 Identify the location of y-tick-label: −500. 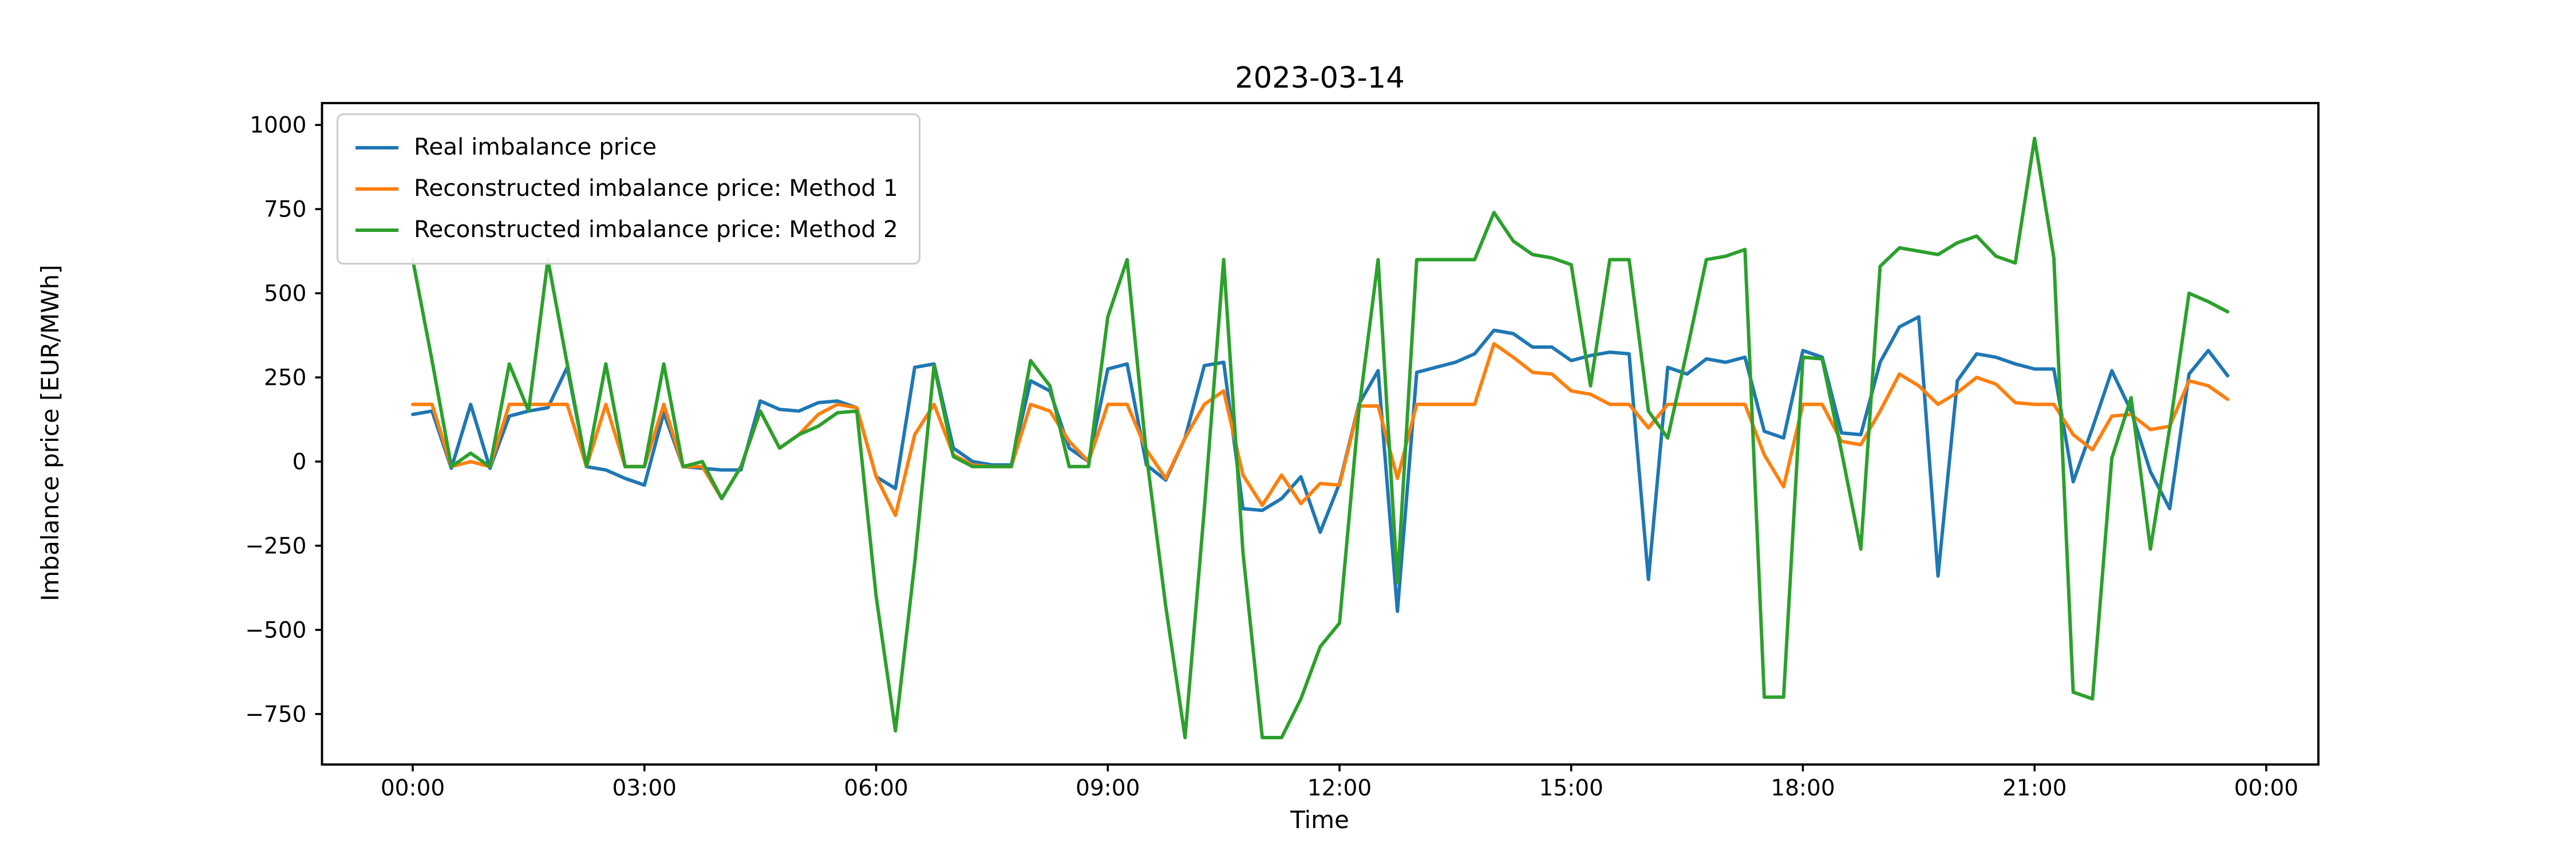
(275, 630).